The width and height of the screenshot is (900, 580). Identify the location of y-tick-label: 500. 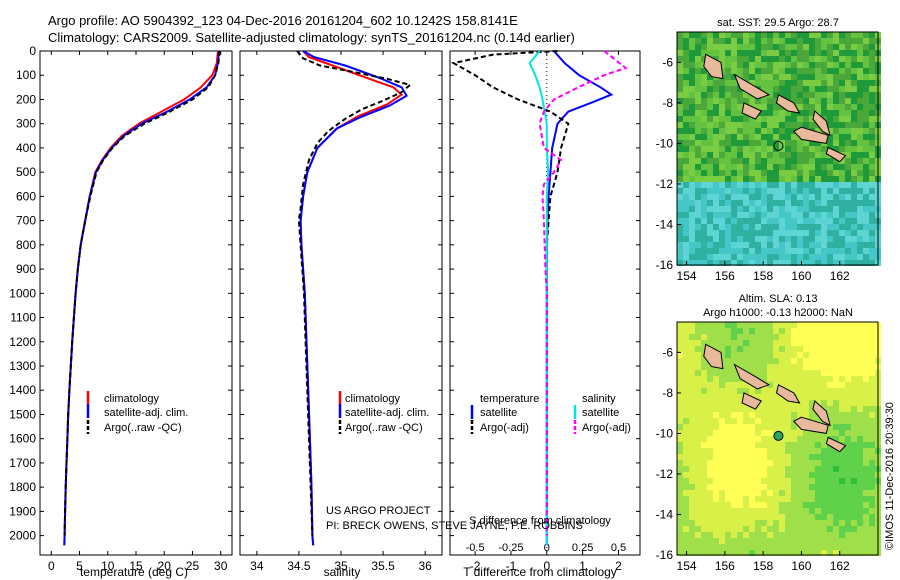
(26, 172).